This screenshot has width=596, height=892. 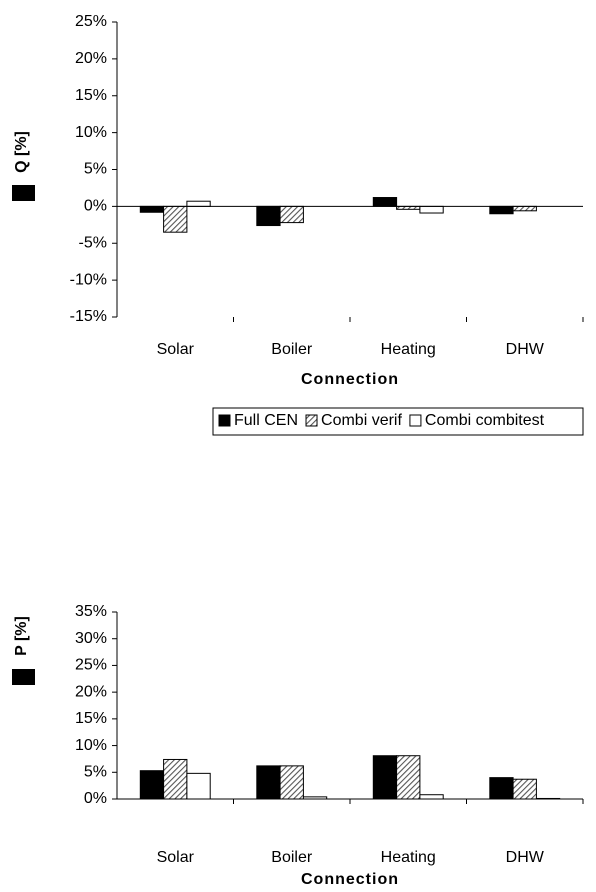 I want to click on legend-label: Full CEN, so click(x=266, y=420).